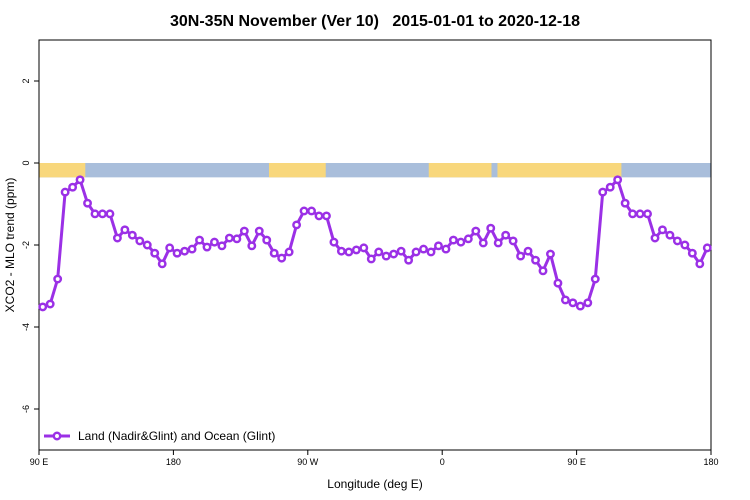 The image size is (750, 500). I want to click on y-tick-label: -4, so click(26, 327).